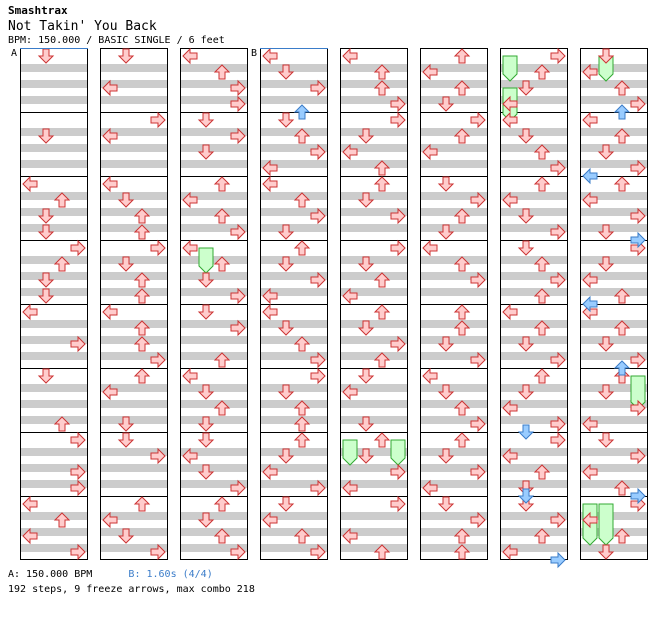 This screenshot has height=620, width=672. What do you see at coordinates (170, 574) in the screenshot?
I see `footer-b-text: B: 1.60s (4/4)` at bounding box center [170, 574].